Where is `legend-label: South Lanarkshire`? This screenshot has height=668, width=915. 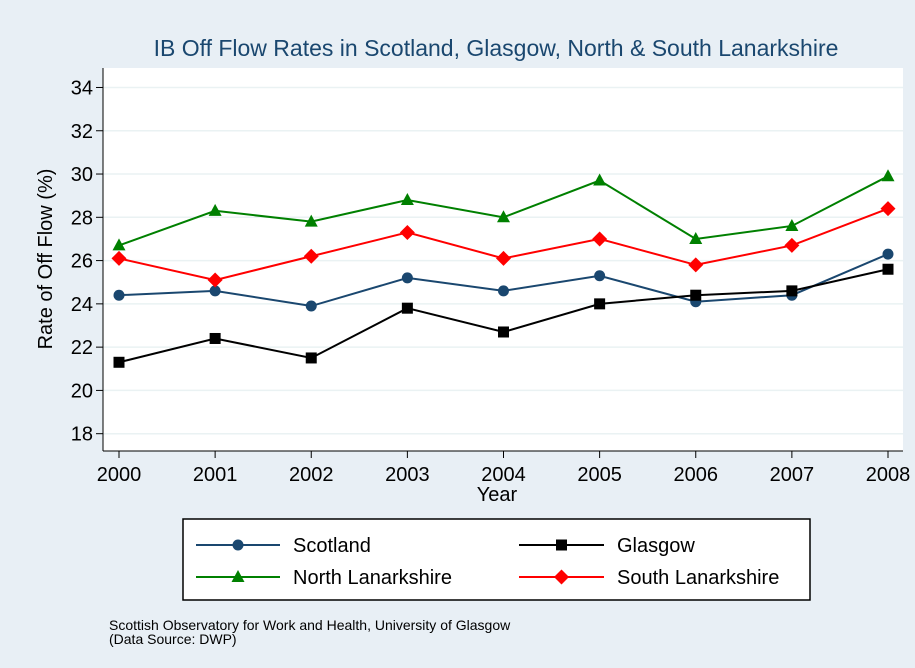
legend-label: South Lanarkshire is located at coordinates (698, 578).